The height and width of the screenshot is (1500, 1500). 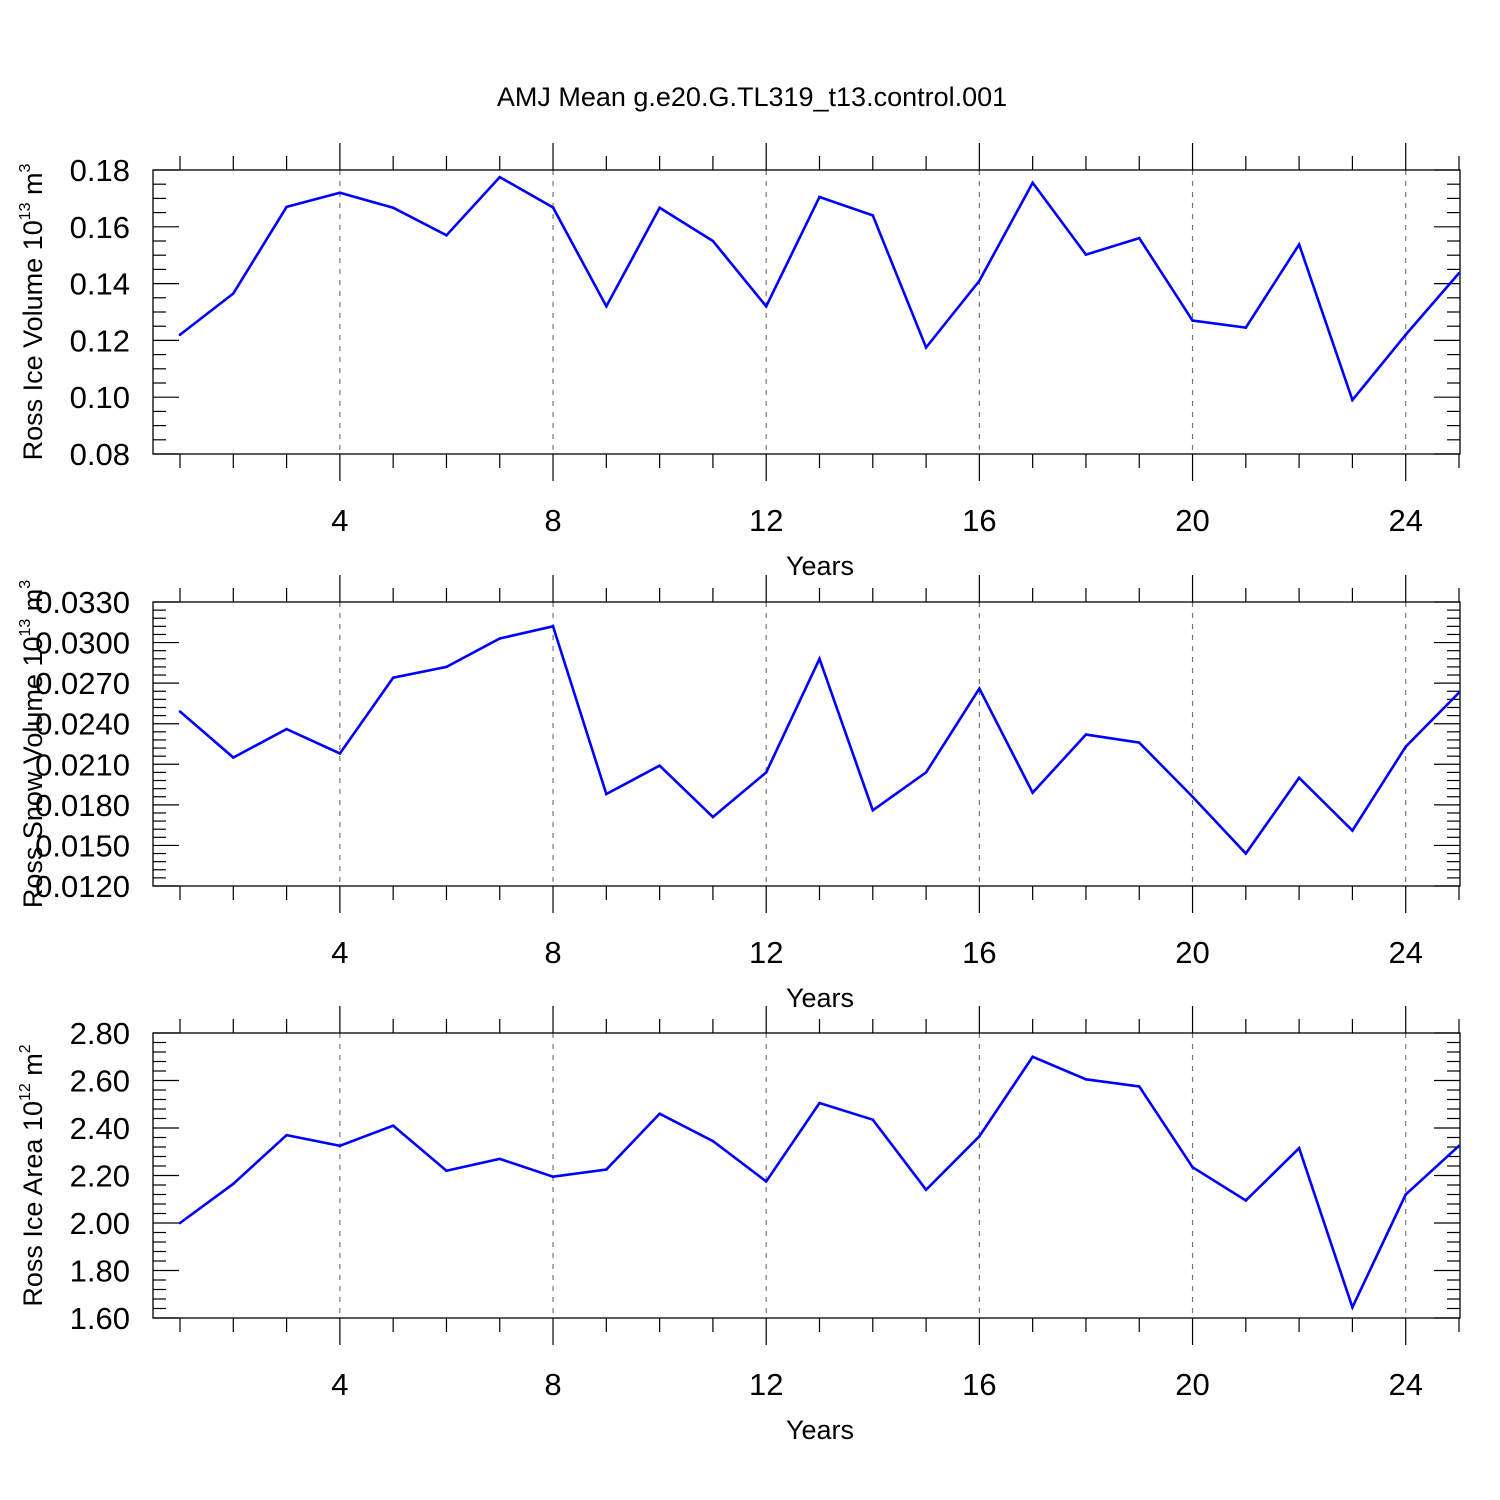 What do you see at coordinates (25, 628) in the screenshot?
I see `y-axis-title-part: 13` at bounding box center [25, 628].